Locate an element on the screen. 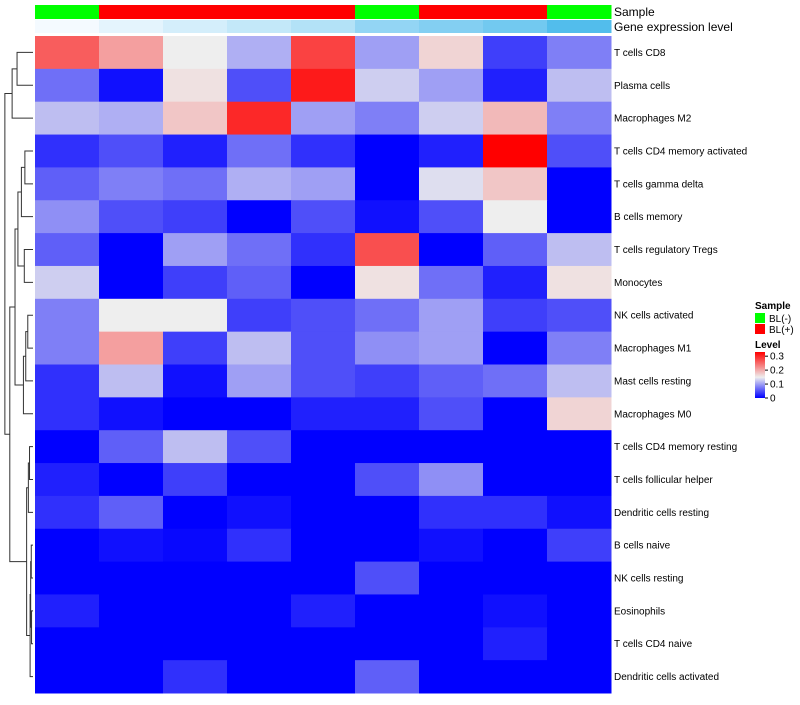 Image resolution: width=800 pixels, height=705 pixels. row-label: B cells naive is located at coordinates (642, 546).